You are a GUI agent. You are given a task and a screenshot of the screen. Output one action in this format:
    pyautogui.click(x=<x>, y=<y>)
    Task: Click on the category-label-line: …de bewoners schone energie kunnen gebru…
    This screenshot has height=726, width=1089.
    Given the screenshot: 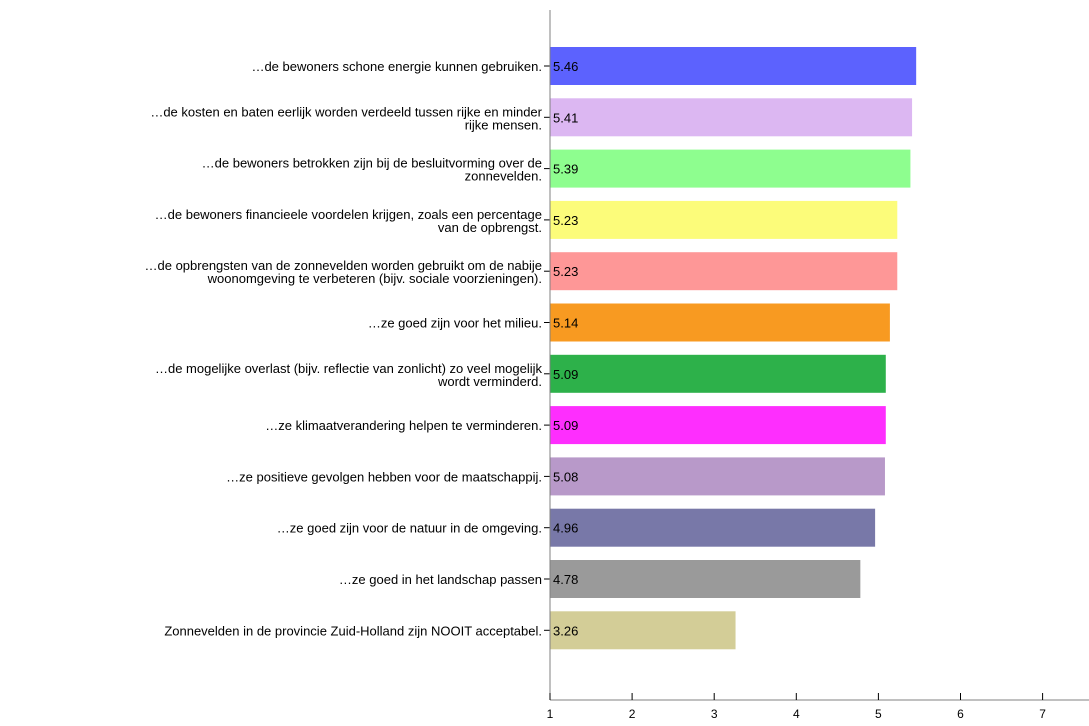 What is the action you would take?
    pyautogui.click(x=396, y=66)
    